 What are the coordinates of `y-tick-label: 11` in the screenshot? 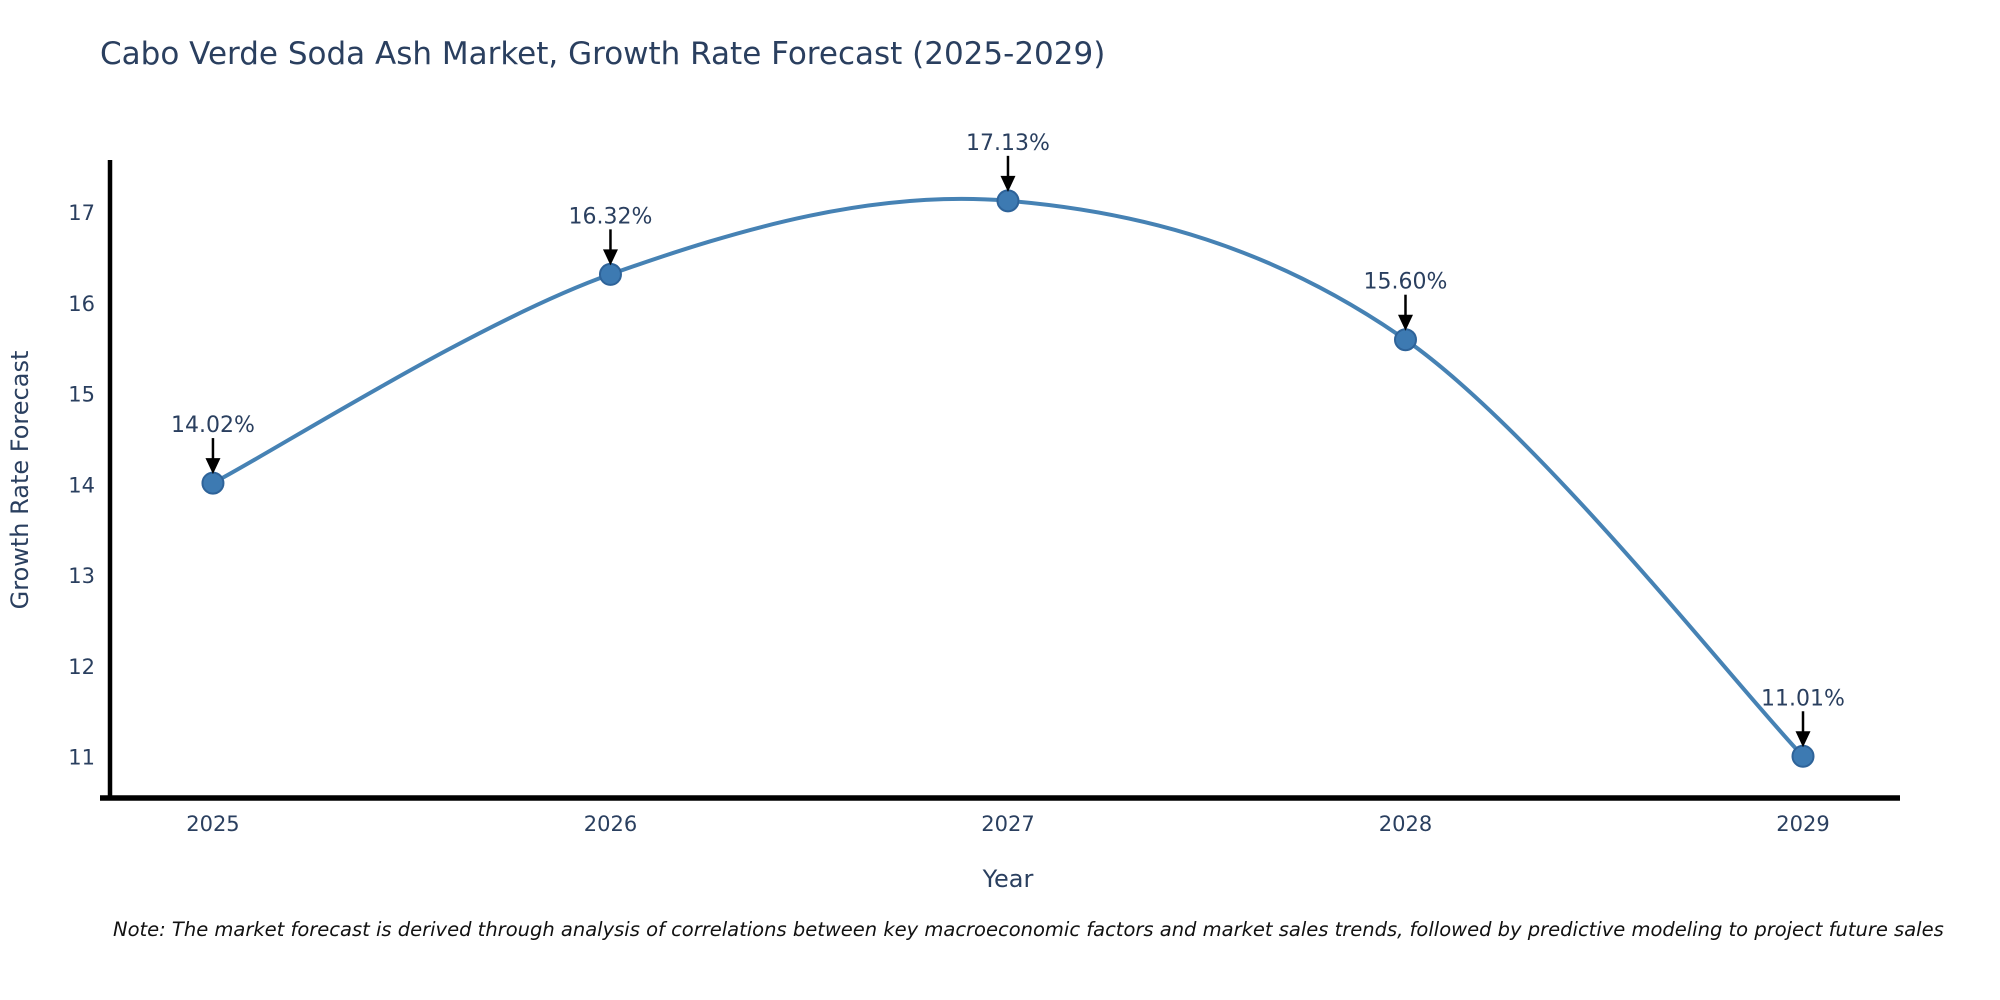 It's located at (81, 758).